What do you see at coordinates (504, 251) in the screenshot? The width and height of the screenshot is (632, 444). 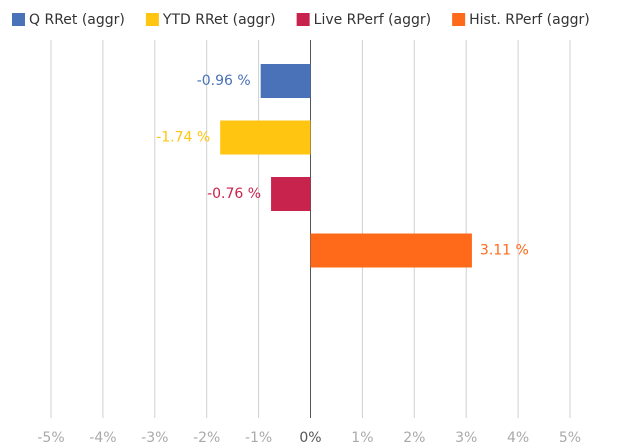 I see `data-label: 3.11 %` at bounding box center [504, 251].